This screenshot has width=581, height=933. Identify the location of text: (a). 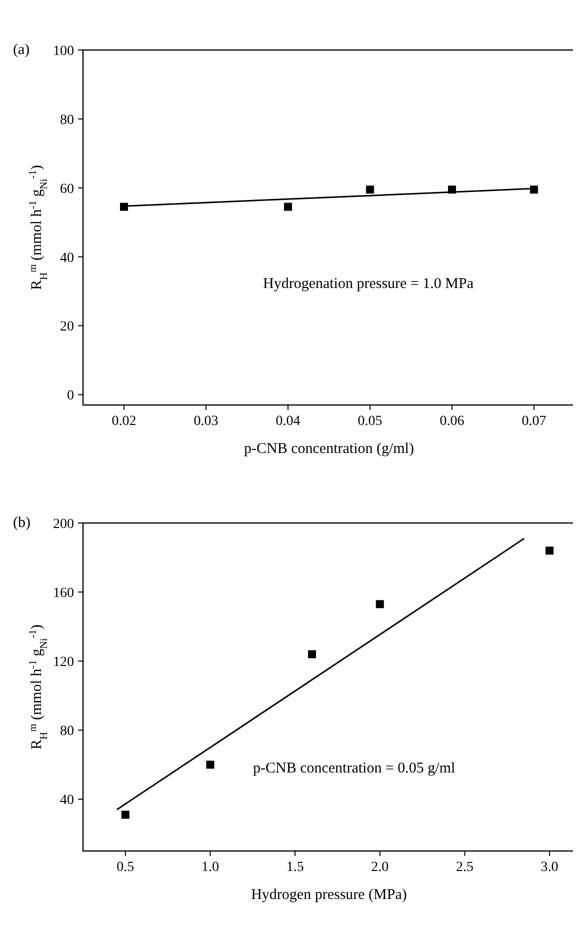
(21, 50).